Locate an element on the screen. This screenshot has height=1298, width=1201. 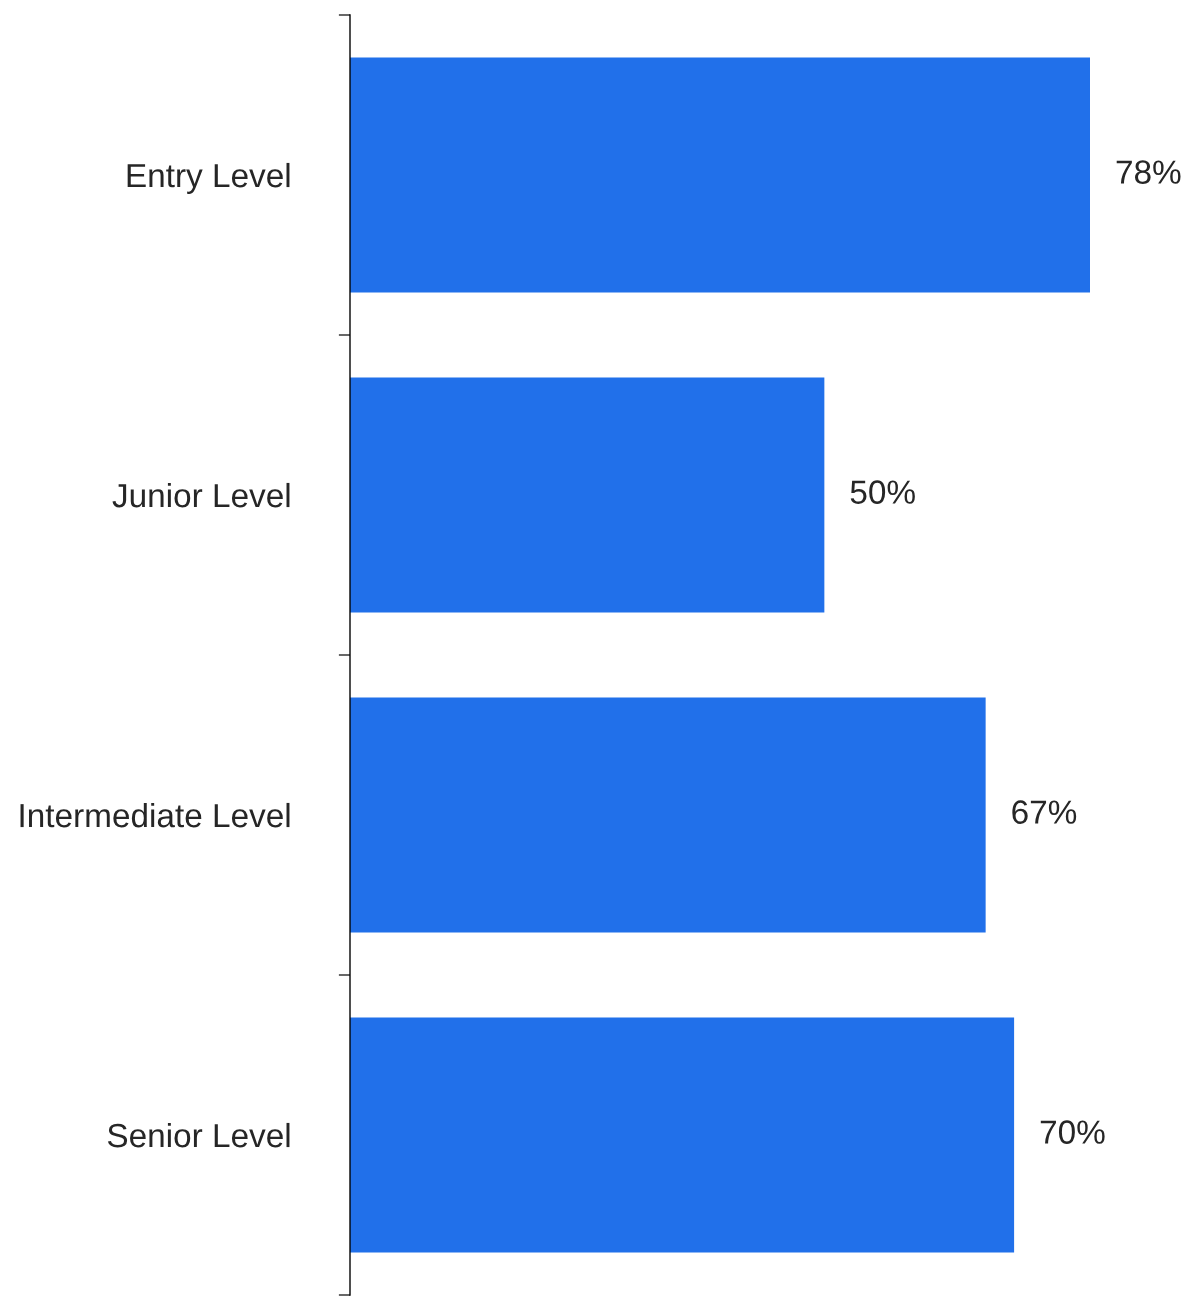
y-tick-label: Junior Level is located at coordinates (201, 495).